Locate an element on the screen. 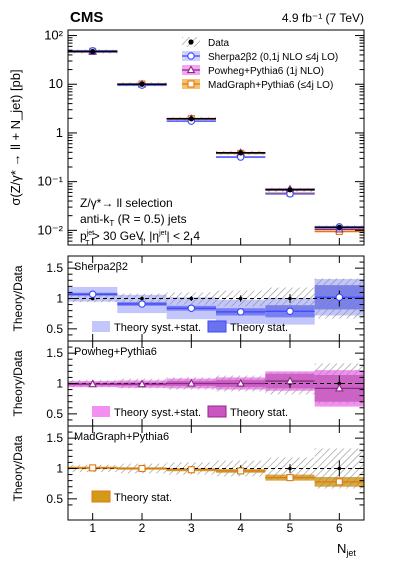  luminosity-label: 4.9 fb⁻¹ (7 TeV) is located at coordinates (323, 18).